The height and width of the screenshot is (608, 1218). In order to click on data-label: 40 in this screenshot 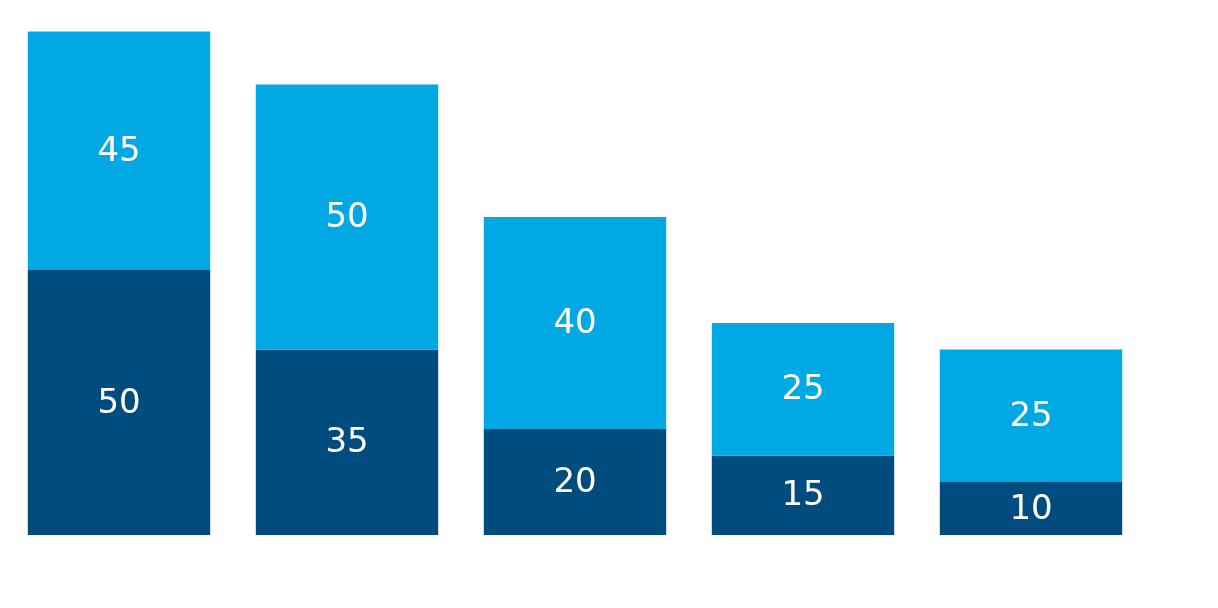, I will do `click(575, 321)`.